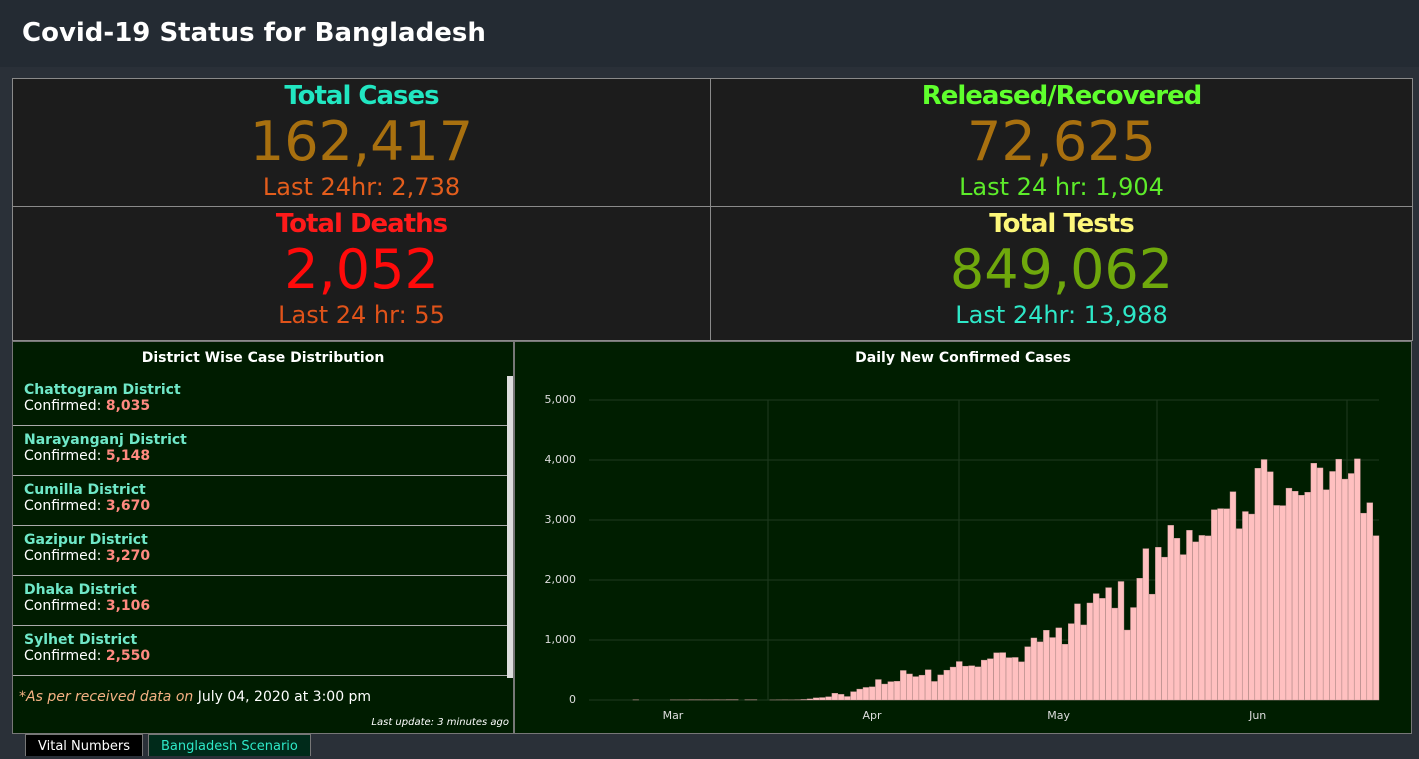  Describe the element at coordinates (361, 96) in the screenshot. I see `stat-title: Total Cases` at that location.